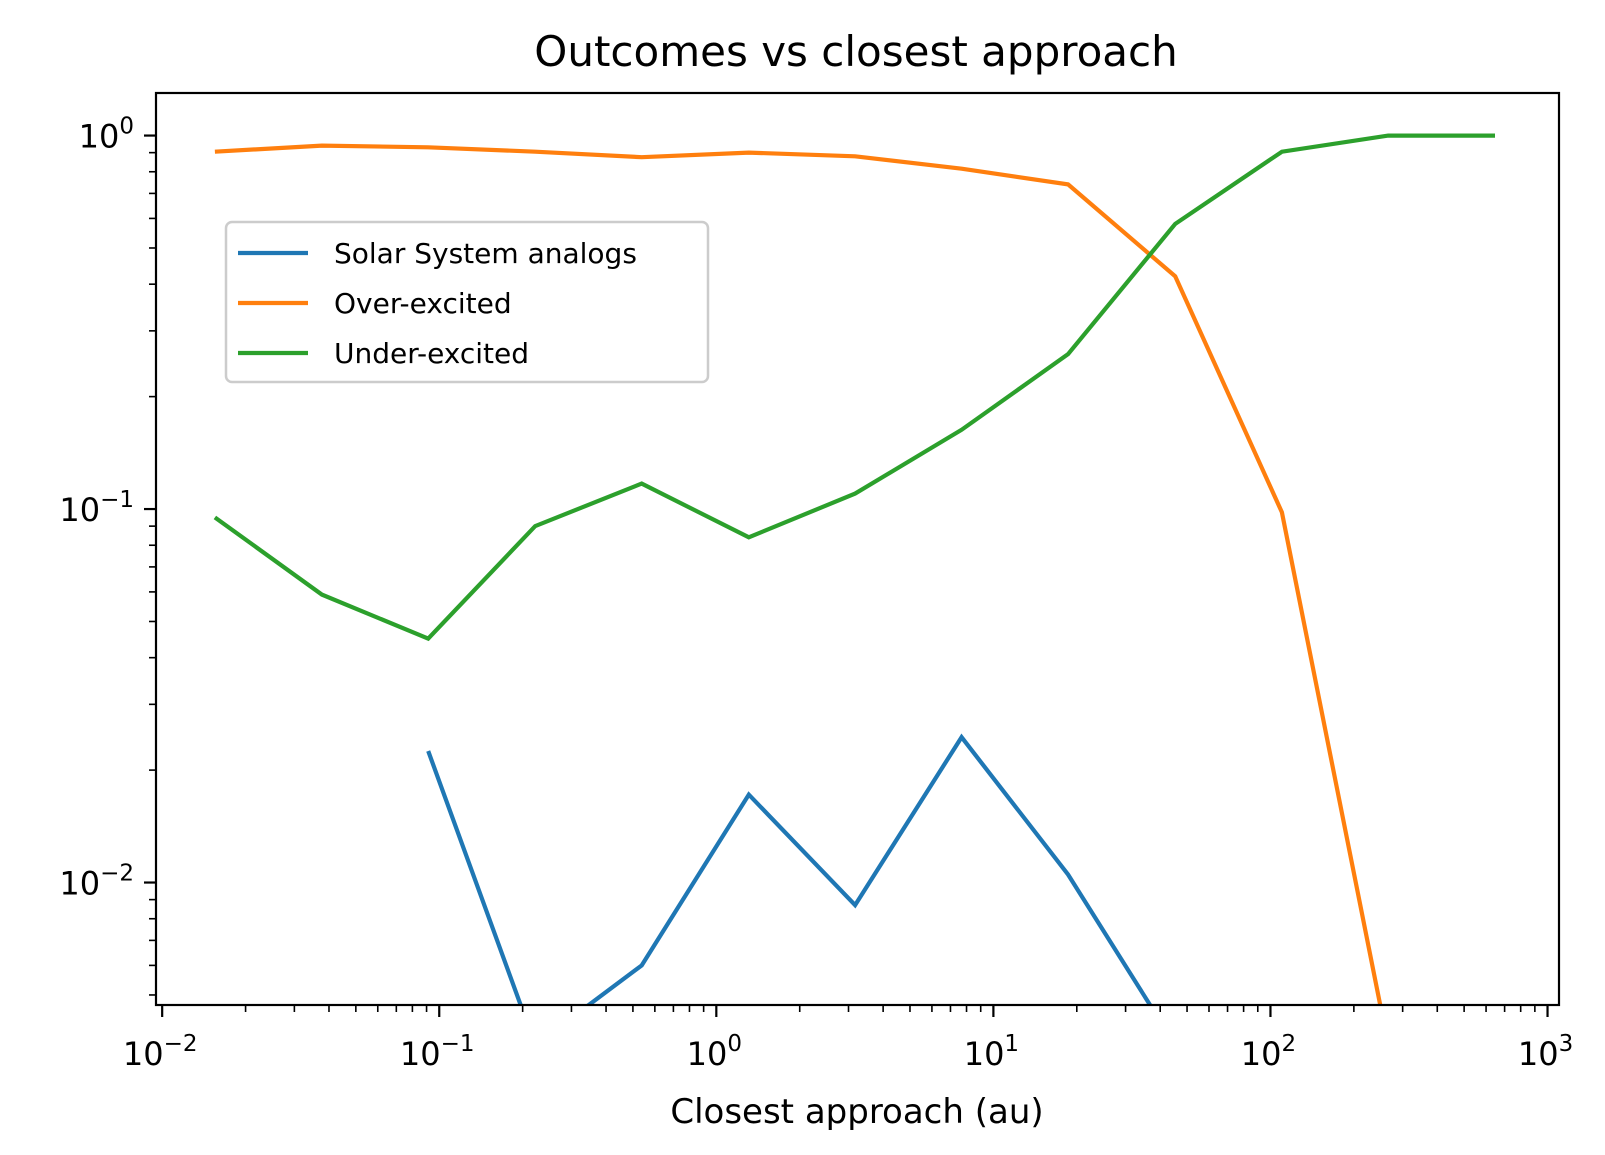  What do you see at coordinates (160, 1052) in the screenshot?
I see `x-tick-label: 10⁻²` at bounding box center [160, 1052].